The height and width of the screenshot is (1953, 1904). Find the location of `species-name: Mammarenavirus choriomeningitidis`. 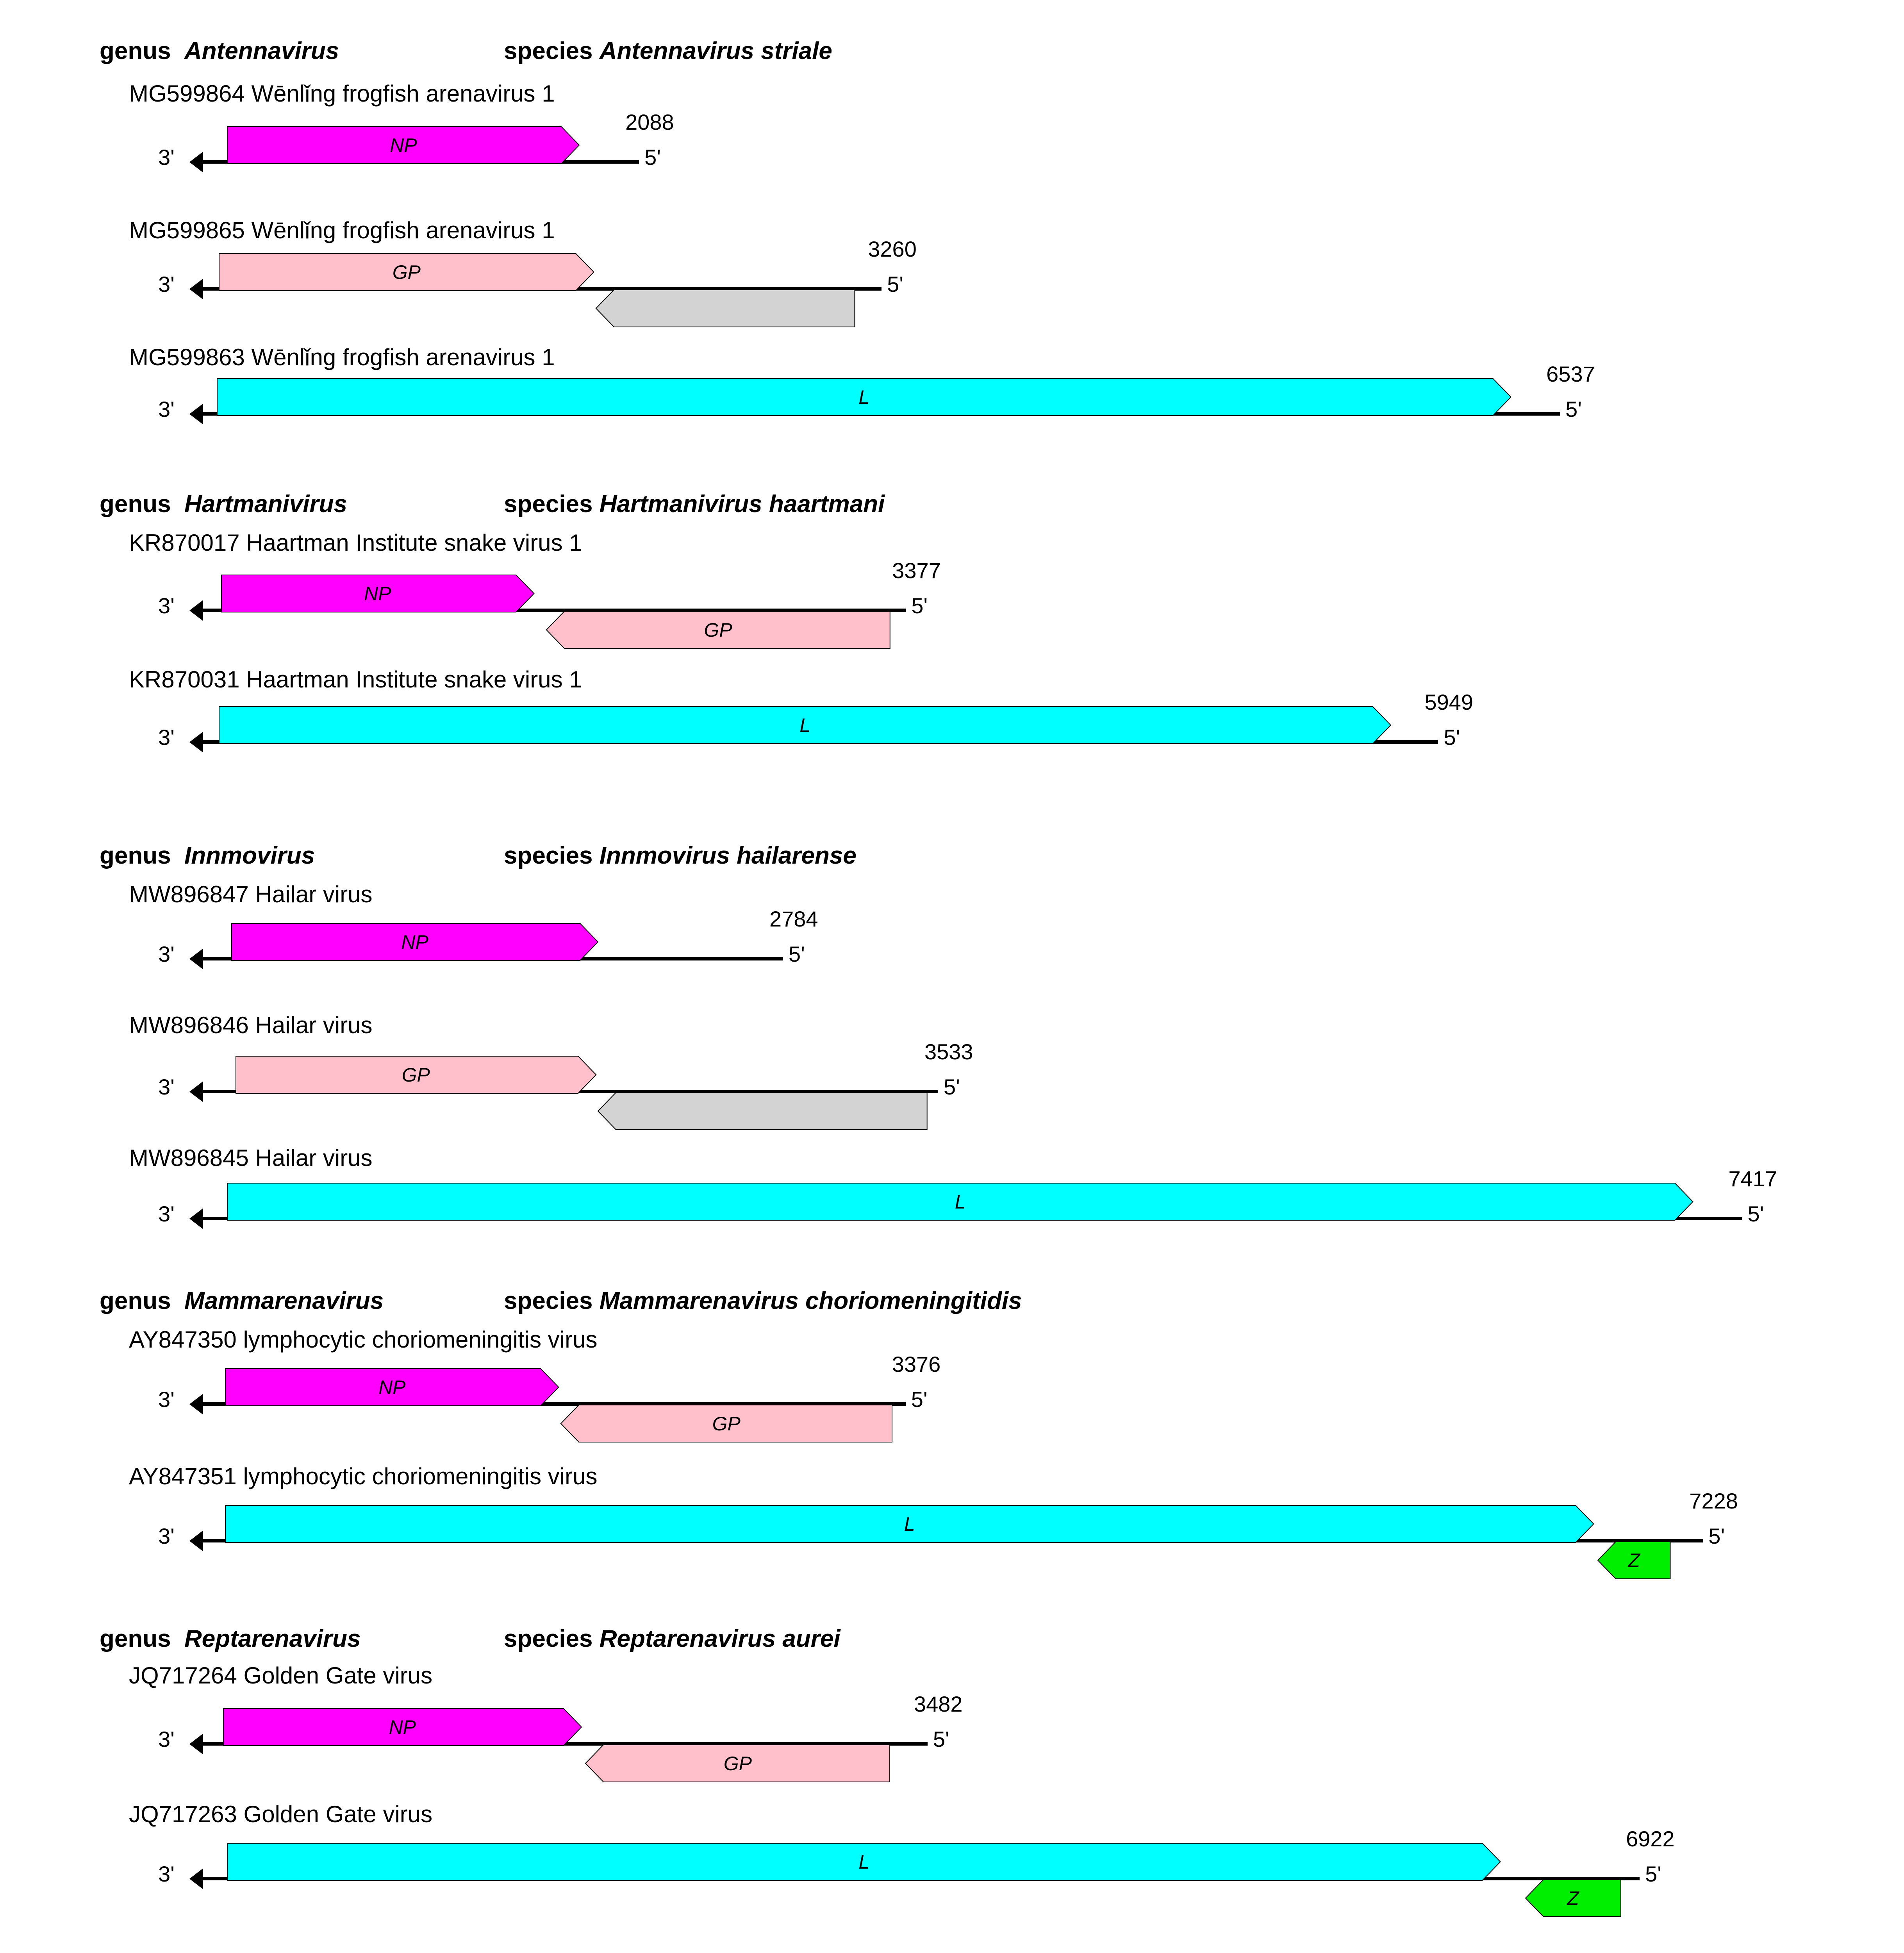

species-name: Mammarenavirus choriomeningitidis is located at coordinates (811, 1300).